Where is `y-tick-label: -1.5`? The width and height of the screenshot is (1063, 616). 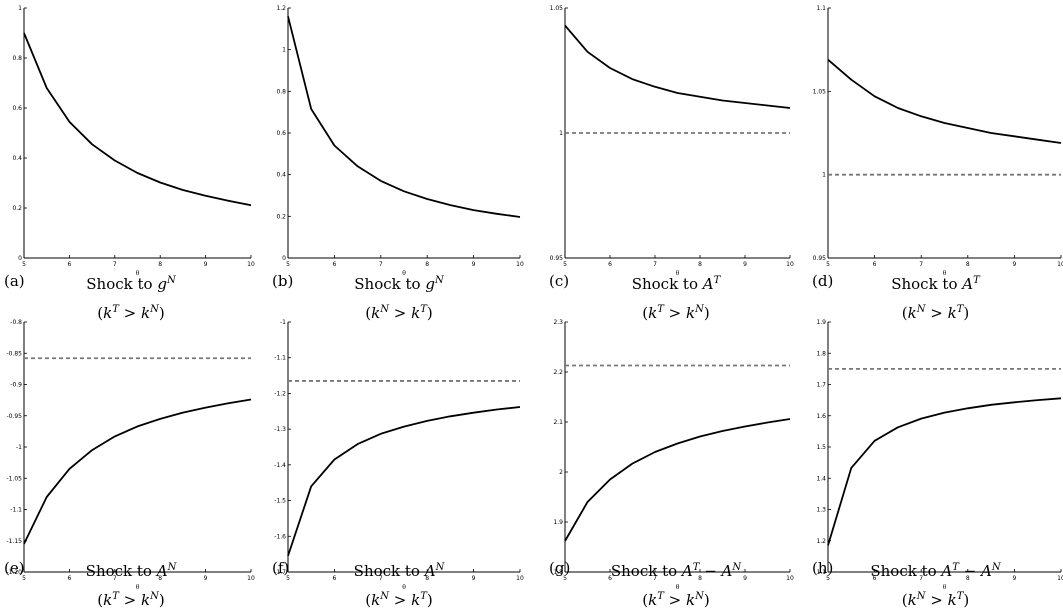 y-tick-label: -1.5 is located at coordinates (280, 501).